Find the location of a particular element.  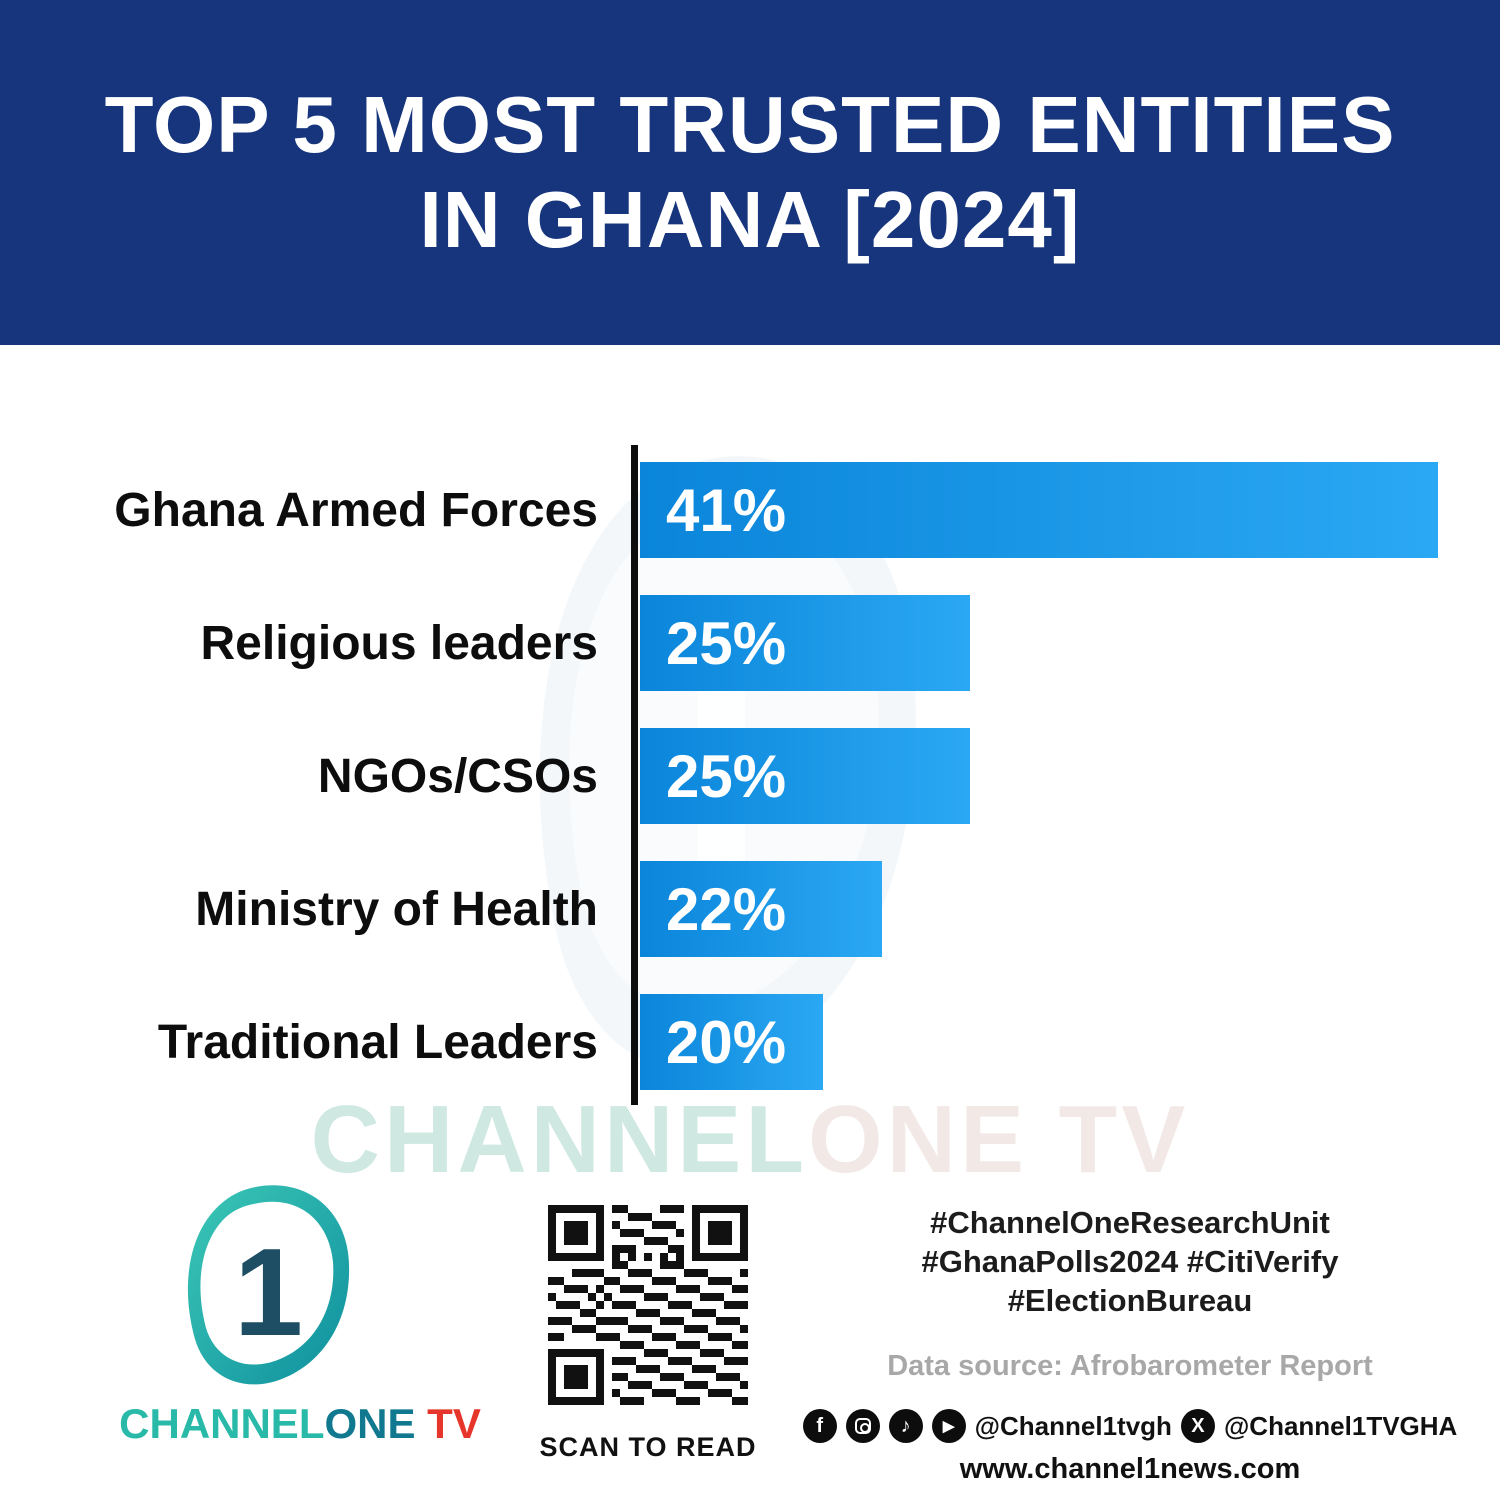

chart-row: Traditional Leaders 20% is located at coordinates (750, 1042).